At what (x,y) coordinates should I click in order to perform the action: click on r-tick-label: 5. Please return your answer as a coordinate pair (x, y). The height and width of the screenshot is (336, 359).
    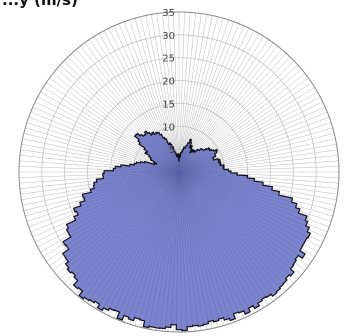
    Looking at the image, I should click on (172, 150).